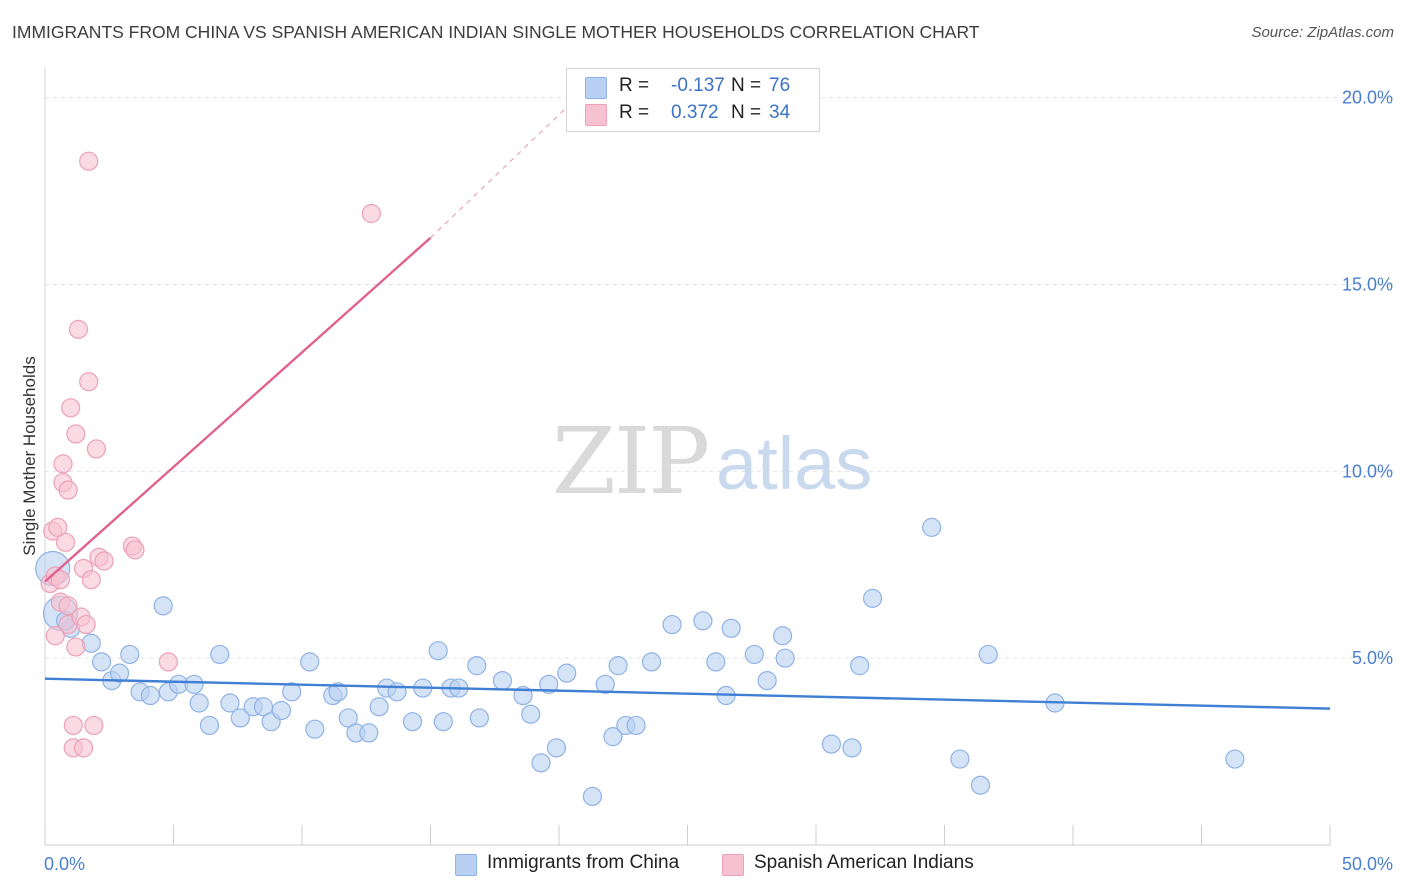  I want to click on bottom-legend-label-china: Immigrants from China, so click(583, 862).